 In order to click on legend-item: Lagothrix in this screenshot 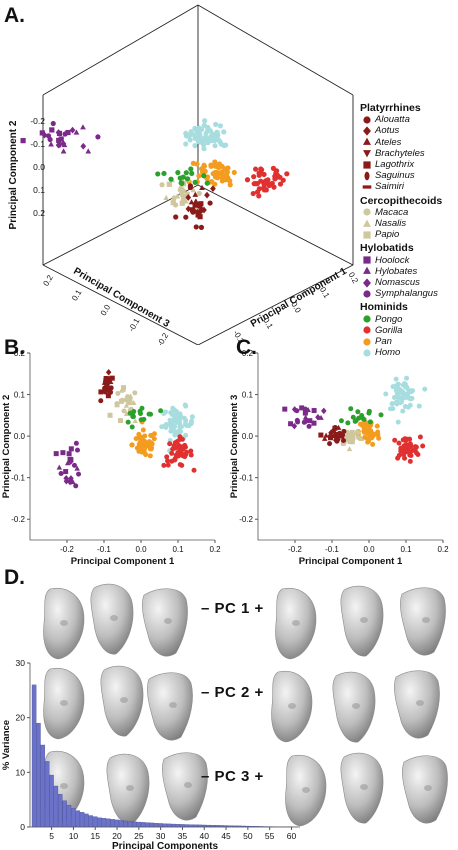, I will do `click(409, 164)`.